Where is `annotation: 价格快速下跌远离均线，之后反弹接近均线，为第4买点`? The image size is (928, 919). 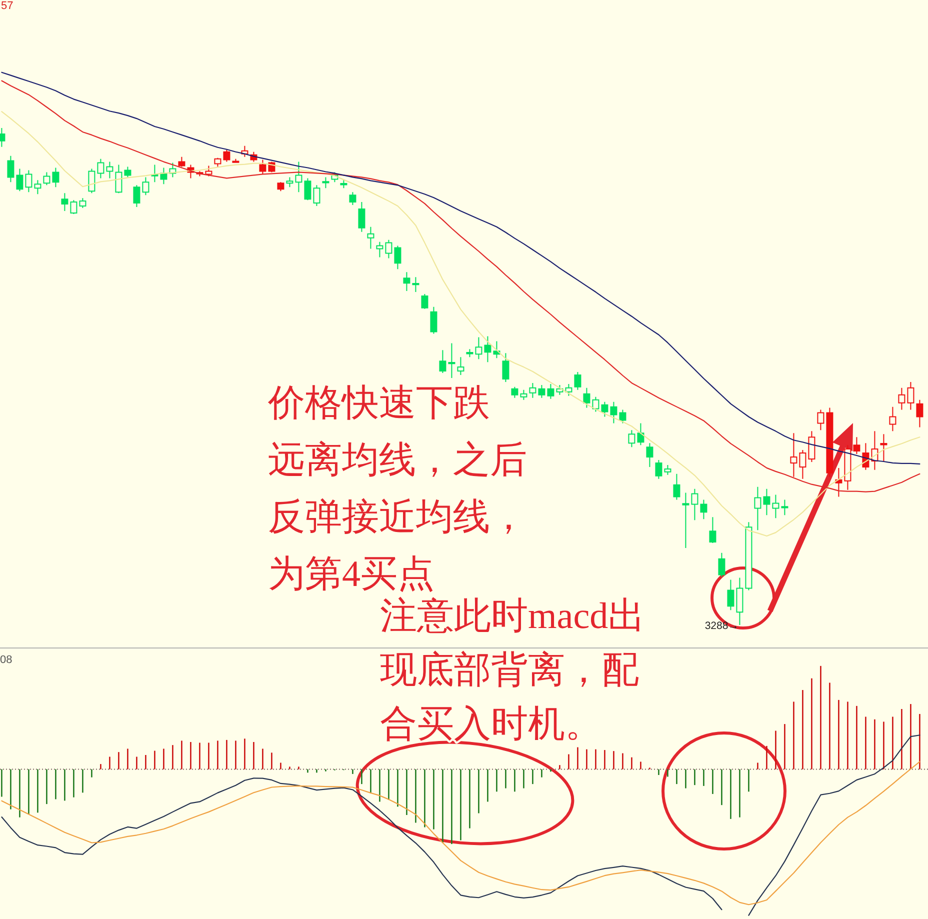
annotation: 价格快速下跌远离均线，之后反弹接近均线，为第4买点 is located at coordinates (397, 489).